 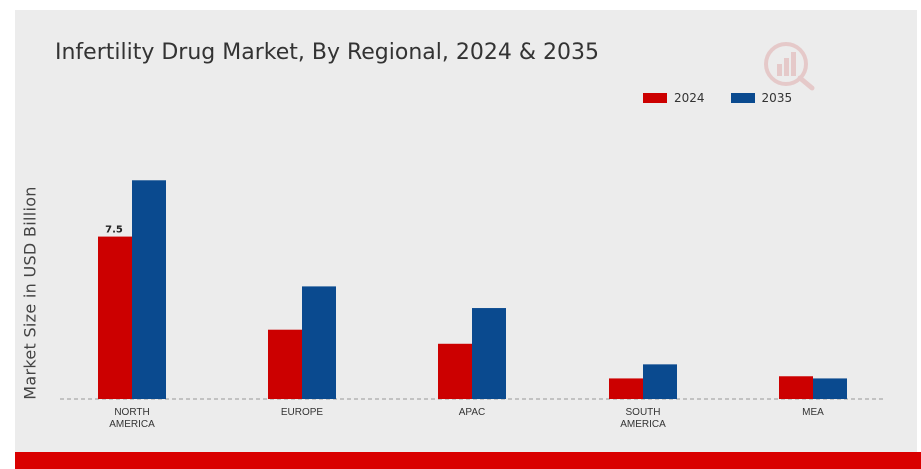 I want to click on chart-legend: 2024 2035, so click(x=730, y=98).